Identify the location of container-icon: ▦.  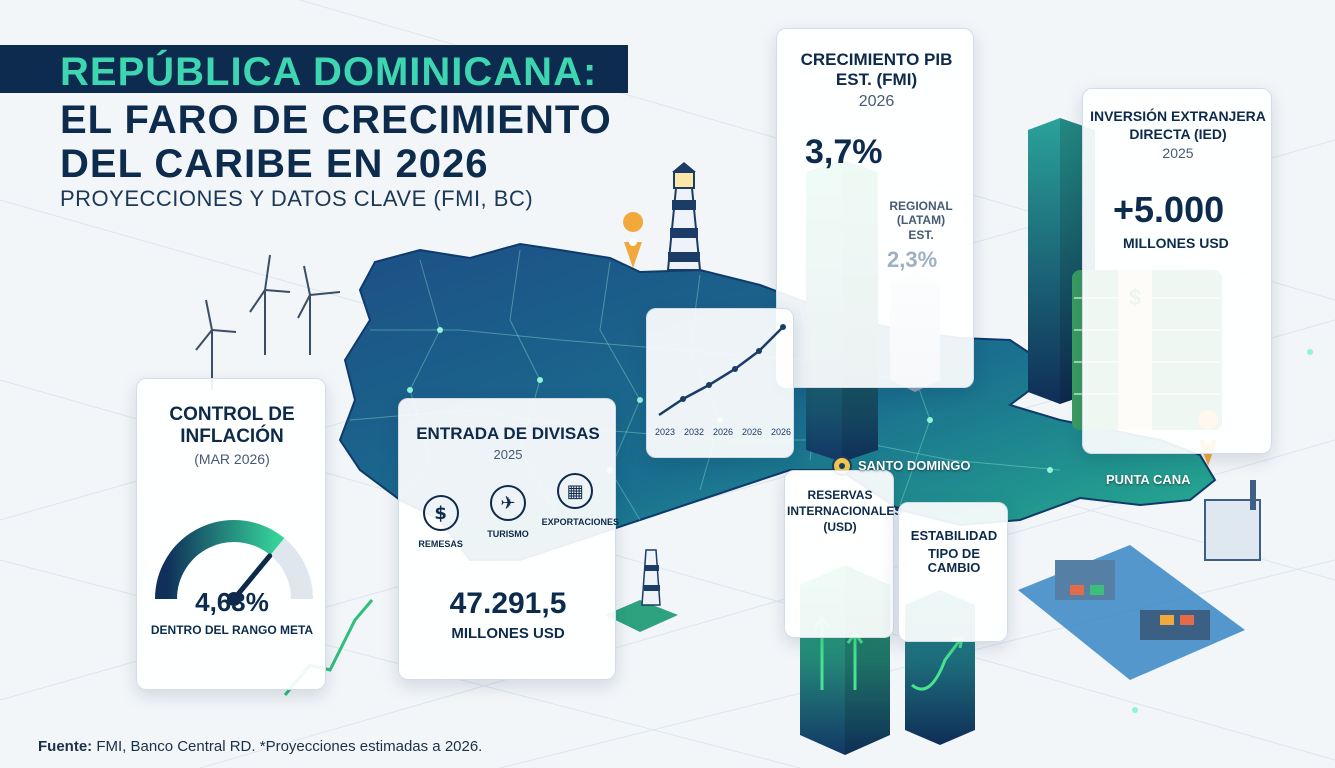
(575, 491).